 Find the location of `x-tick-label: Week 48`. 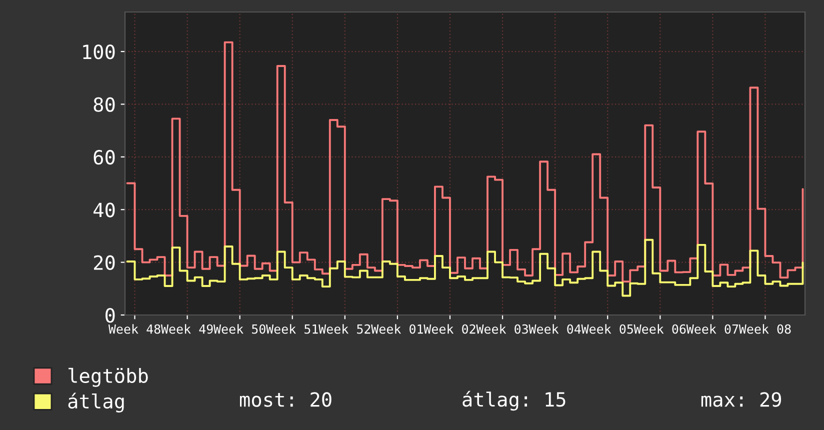

x-tick-label: Week 48 is located at coordinates (134, 329).